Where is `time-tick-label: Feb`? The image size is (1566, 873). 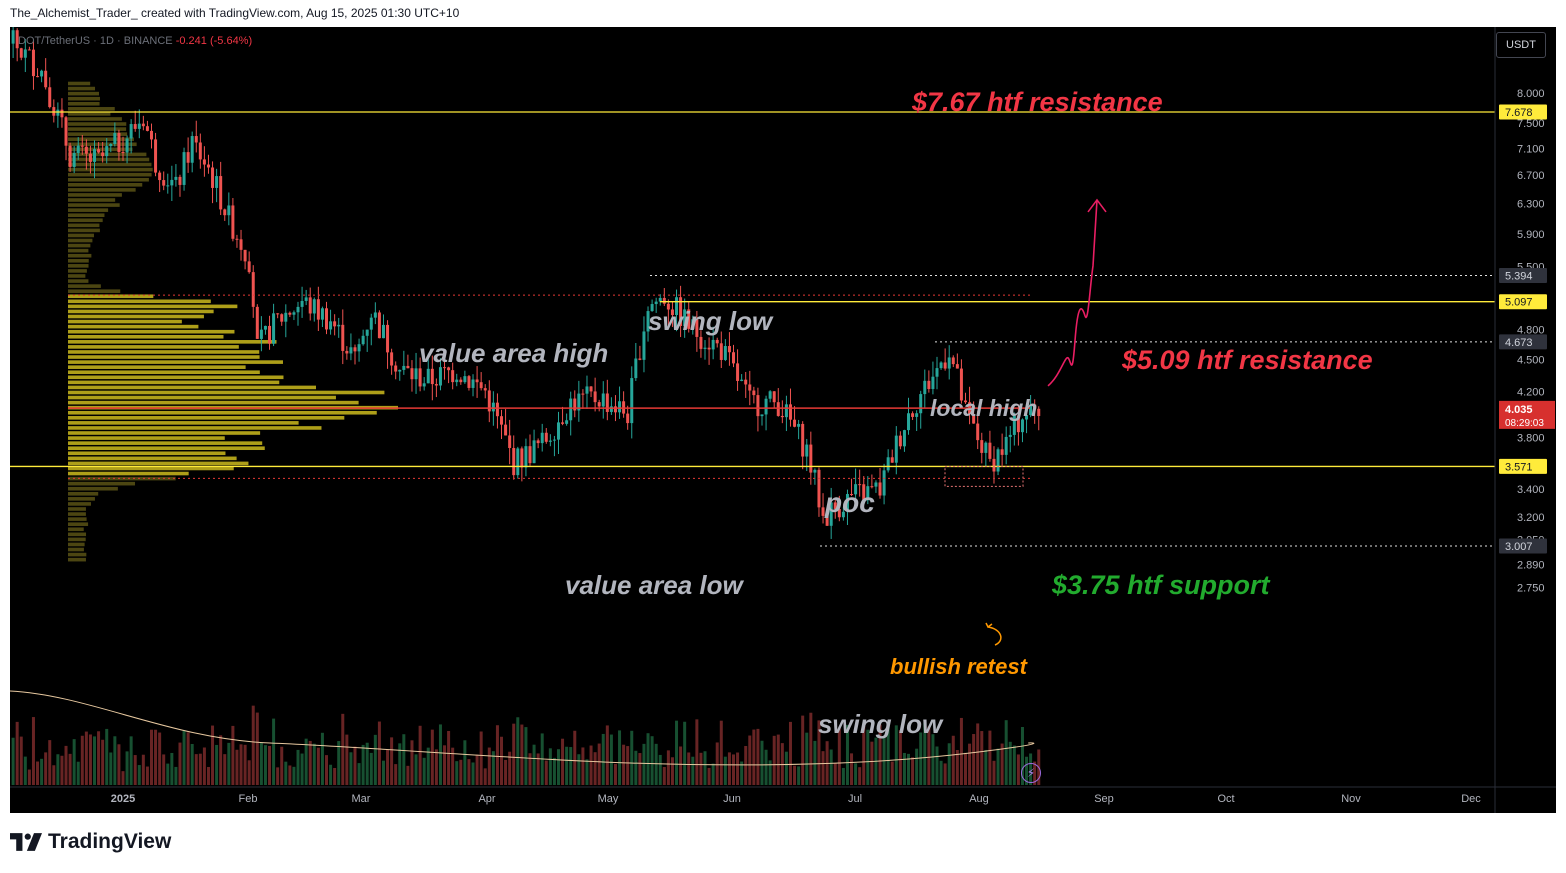
time-tick-label: Feb is located at coordinates (248, 799).